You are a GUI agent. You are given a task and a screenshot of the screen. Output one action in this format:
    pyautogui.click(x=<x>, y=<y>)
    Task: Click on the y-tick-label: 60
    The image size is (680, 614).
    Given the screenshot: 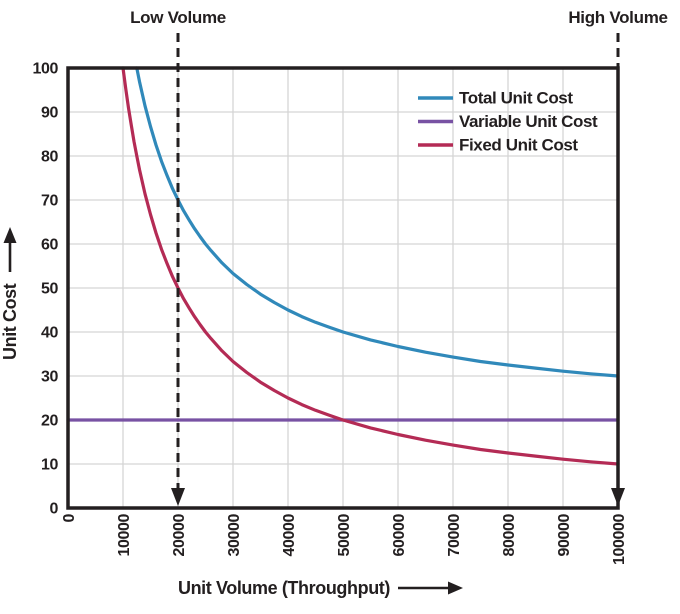 What is the action you would take?
    pyautogui.click(x=49, y=245)
    